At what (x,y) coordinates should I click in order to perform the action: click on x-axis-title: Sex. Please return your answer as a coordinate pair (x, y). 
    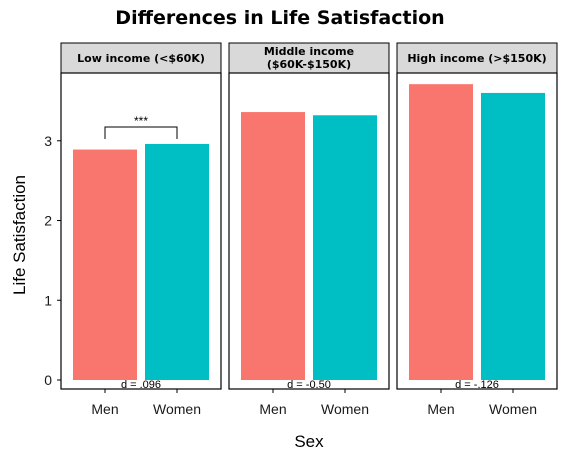
    Looking at the image, I should click on (309, 441).